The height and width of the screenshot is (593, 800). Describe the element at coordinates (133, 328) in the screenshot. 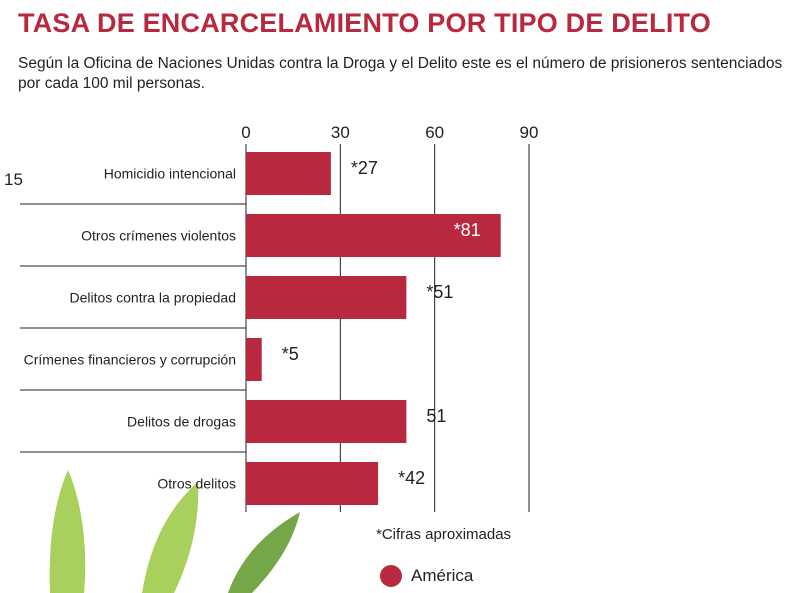

I see `category-dividers` at that location.